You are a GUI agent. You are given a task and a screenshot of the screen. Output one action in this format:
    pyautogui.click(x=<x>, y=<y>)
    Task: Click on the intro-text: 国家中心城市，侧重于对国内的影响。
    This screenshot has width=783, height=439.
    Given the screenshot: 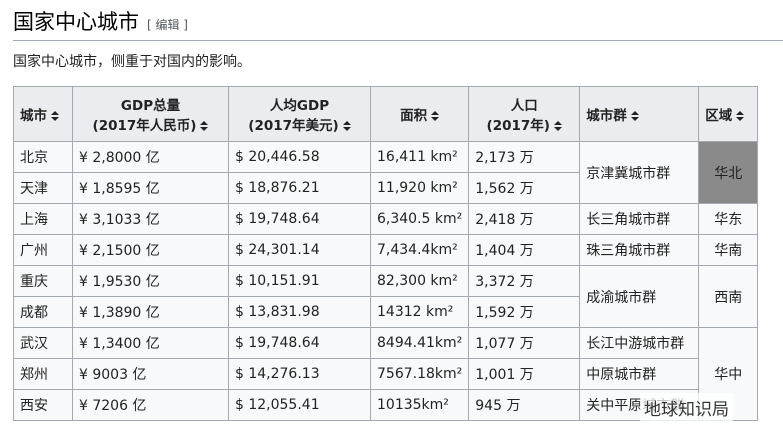 What is the action you would take?
    pyautogui.click(x=132, y=62)
    